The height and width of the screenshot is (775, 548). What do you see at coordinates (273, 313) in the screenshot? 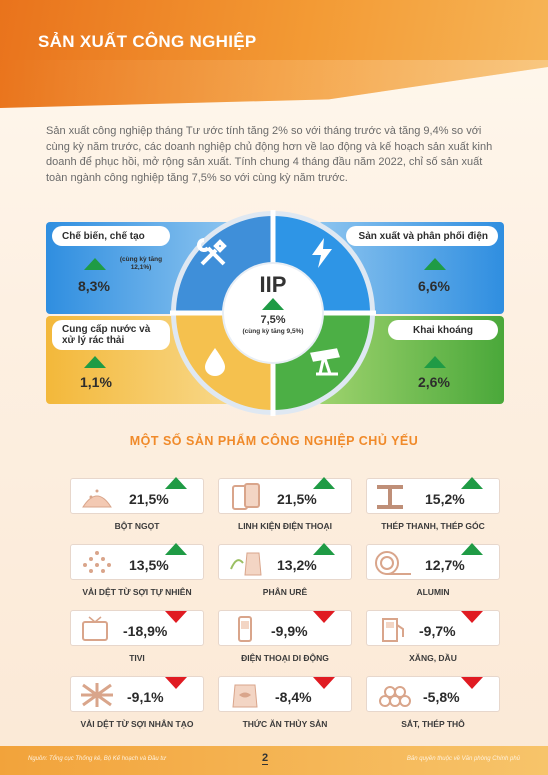
I see `iip-center: IIP 7,5% (cùng kỳ tăng 9,5%)` at bounding box center [273, 313].